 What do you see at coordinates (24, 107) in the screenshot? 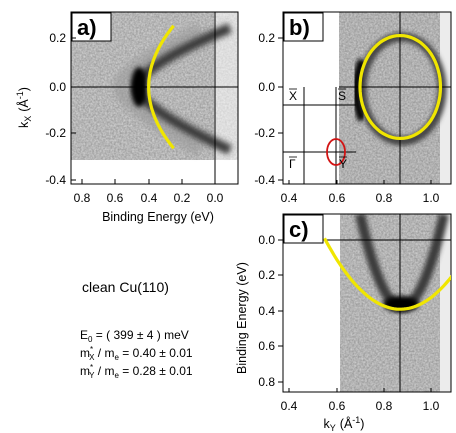
I see `panel-a-ylabel: kX(Å-1)` at bounding box center [24, 107].